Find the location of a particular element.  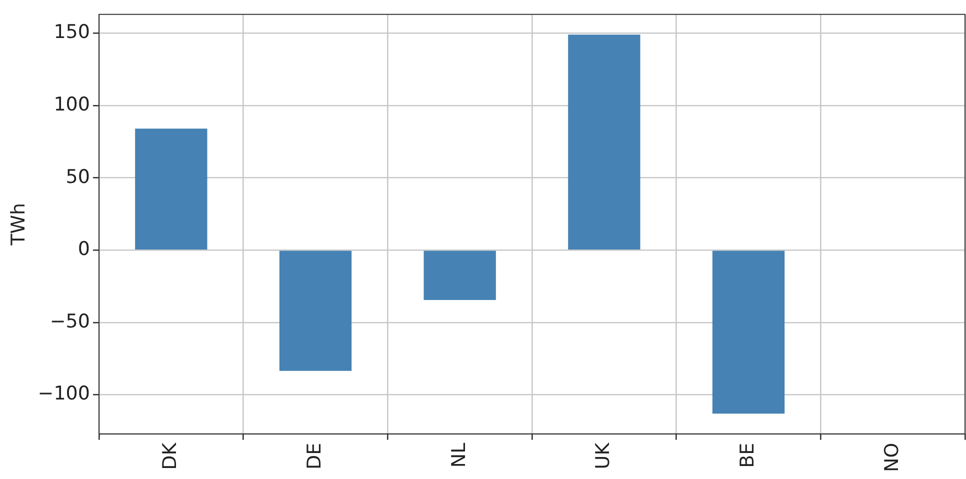

x-tick-label: BE is located at coordinates (747, 455).